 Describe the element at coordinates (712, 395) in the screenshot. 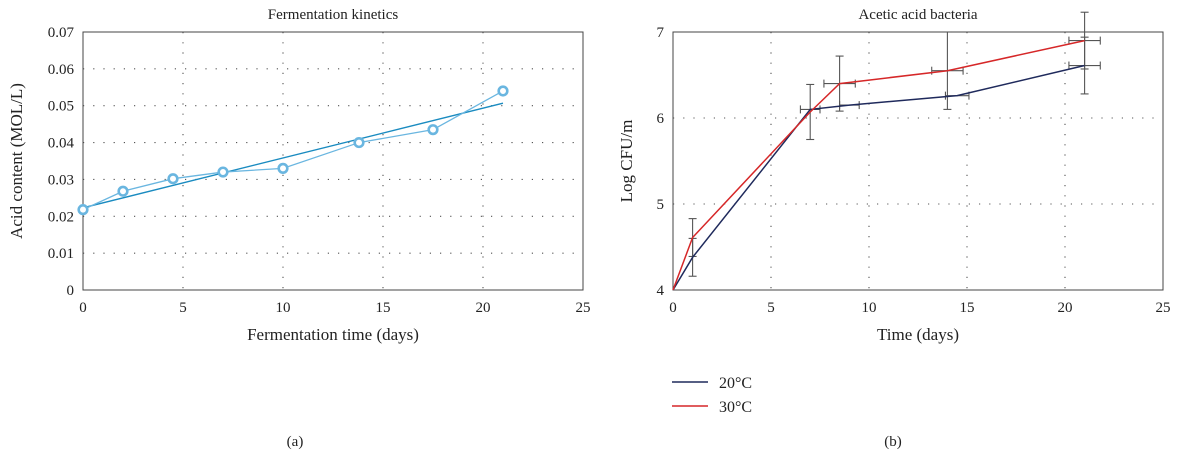

I see `legend: 20°C 30°C` at that location.